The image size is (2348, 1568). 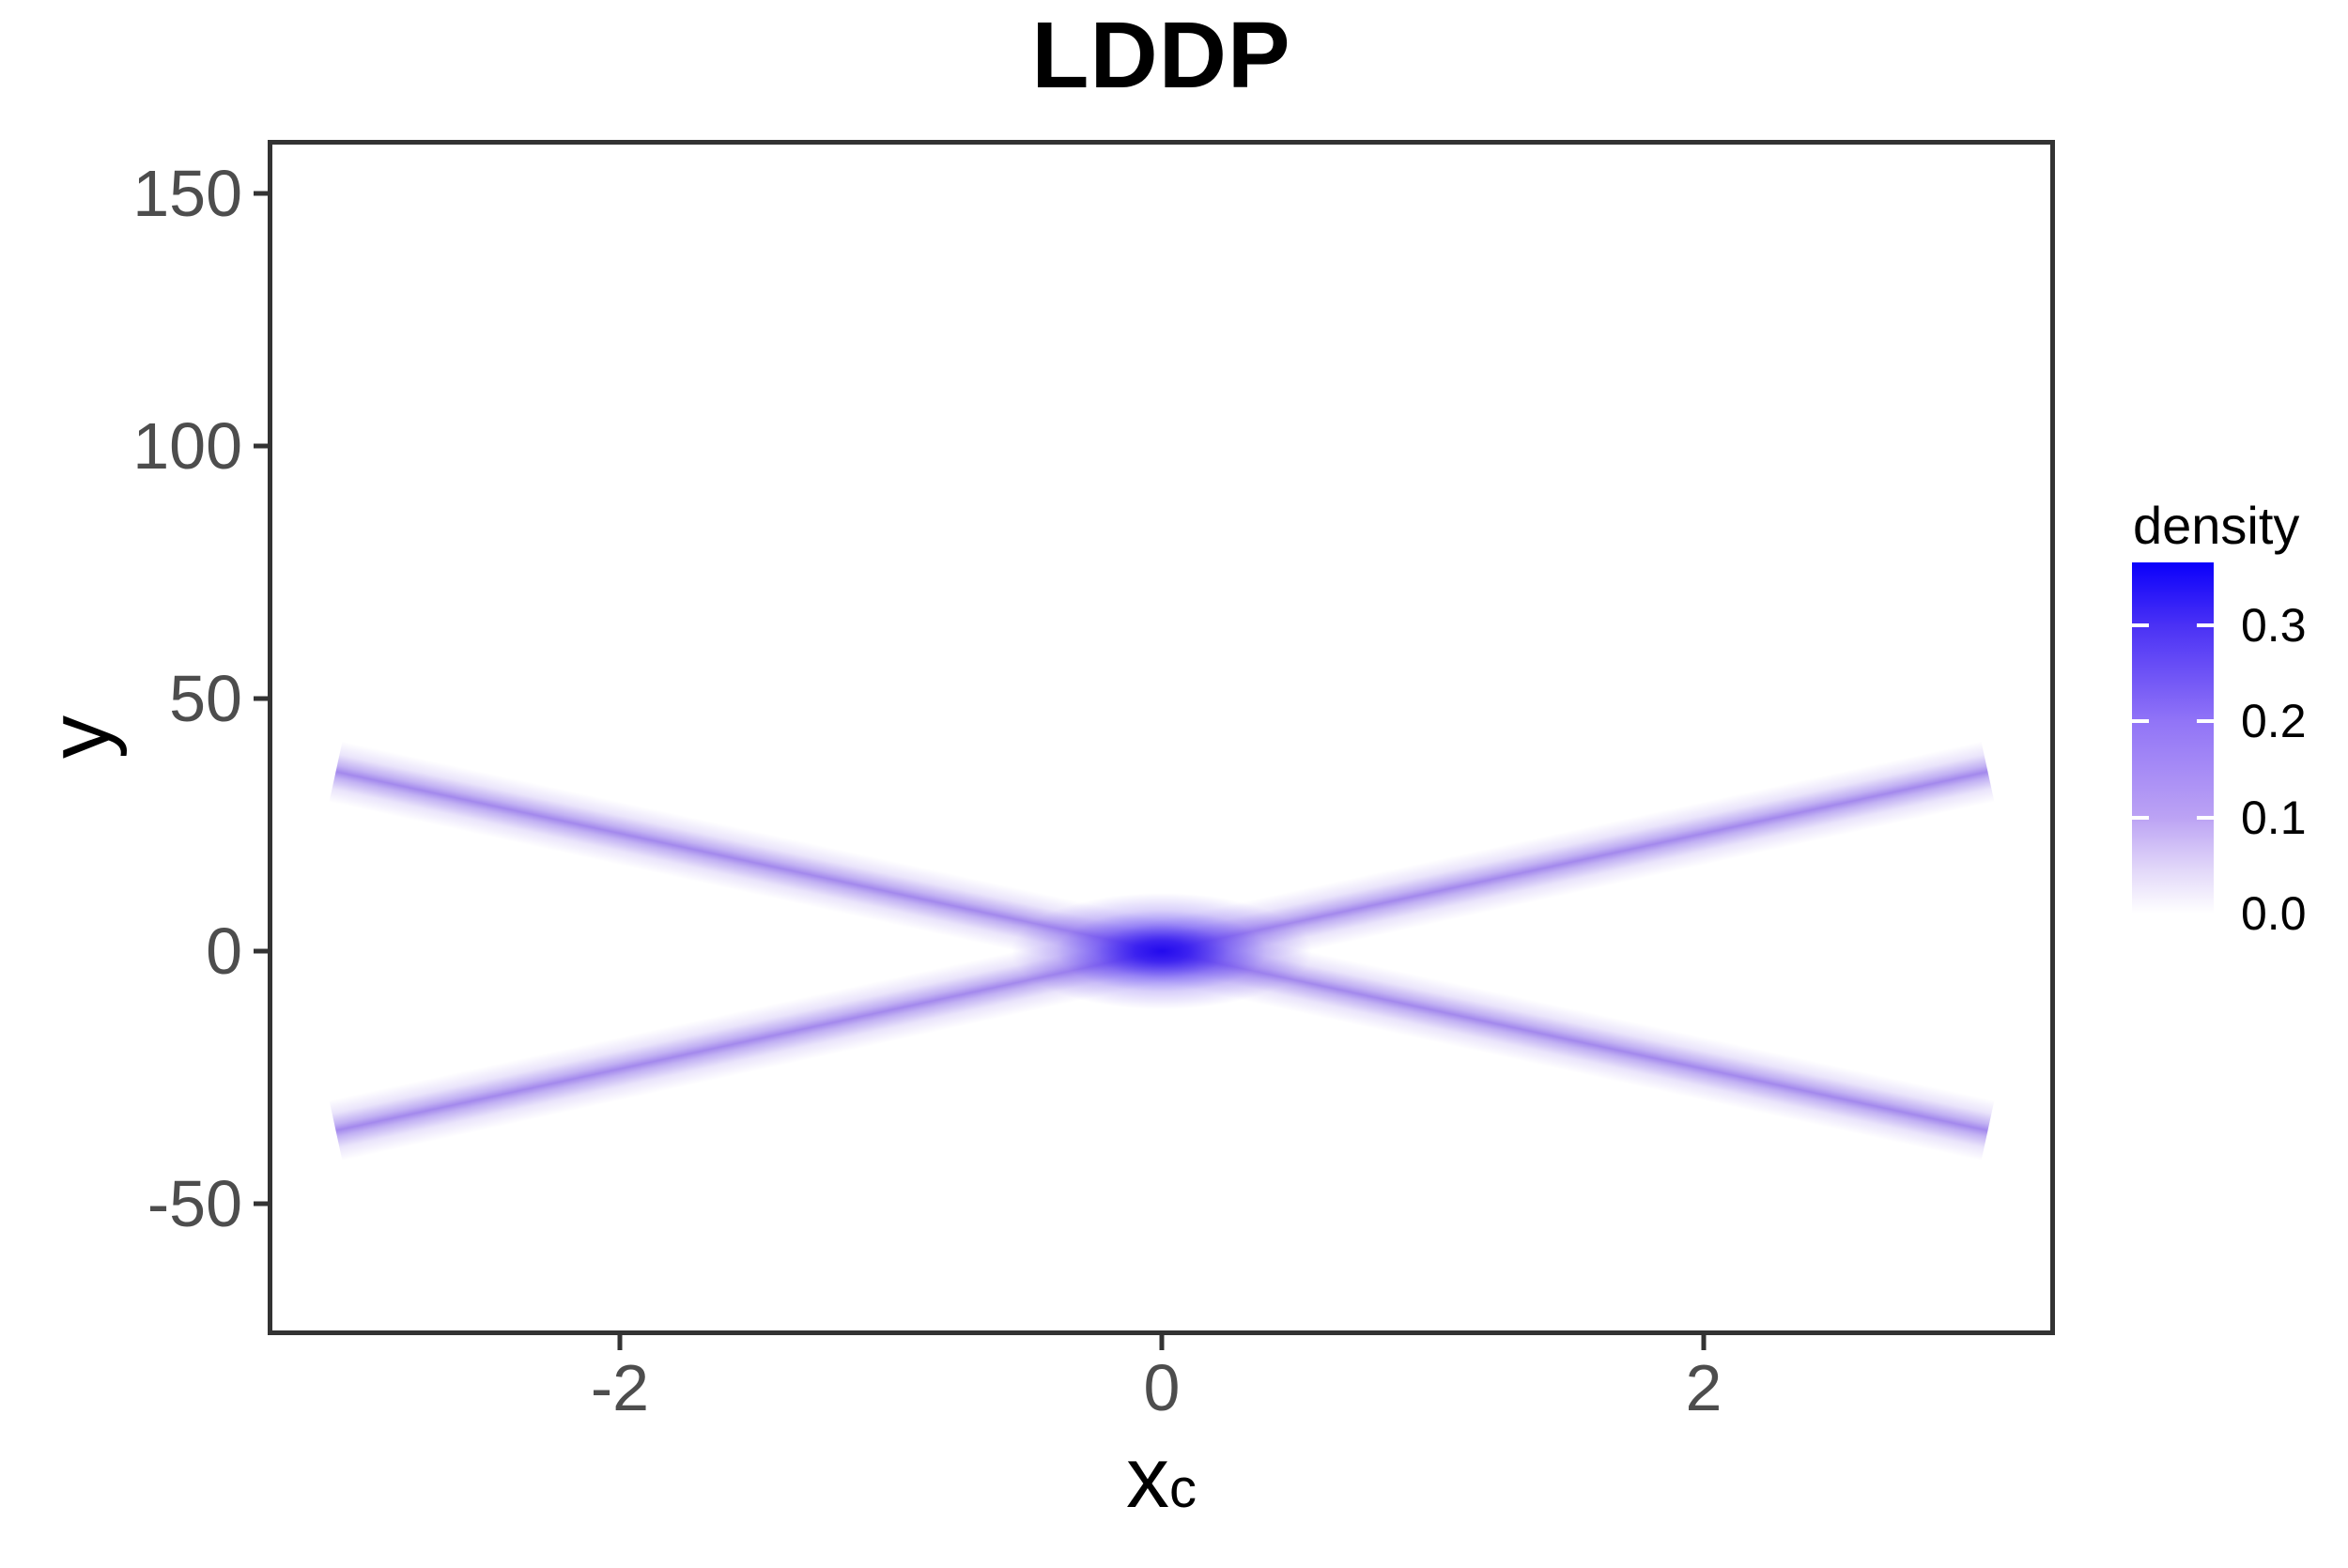 What do you see at coordinates (187, 446) in the screenshot?
I see `y-tick-label: 100` at bounding box center [187, 446].